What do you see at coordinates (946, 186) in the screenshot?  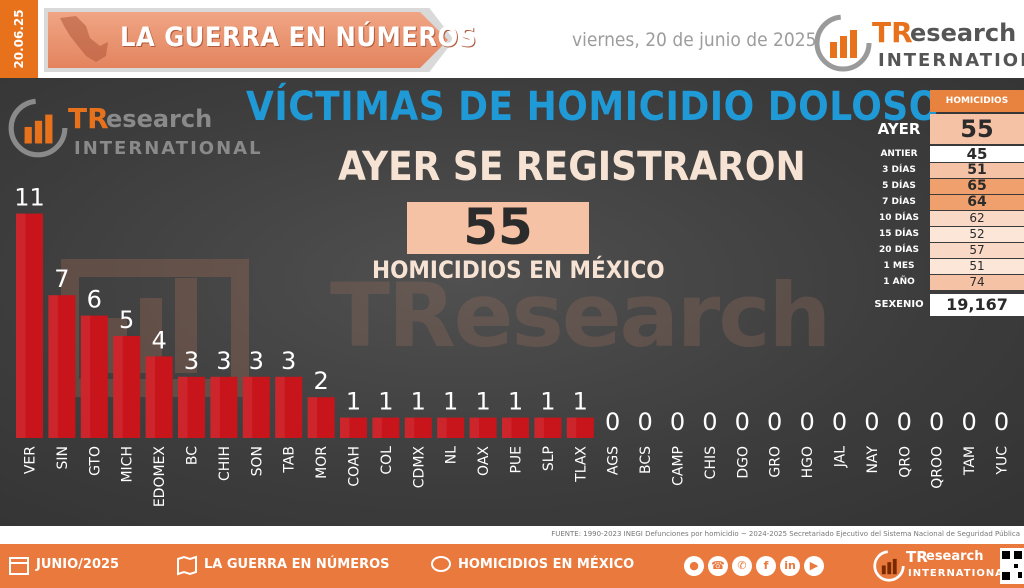 I see `summary-row: 5 DÍAS 65` at bounding box center [946, 186].